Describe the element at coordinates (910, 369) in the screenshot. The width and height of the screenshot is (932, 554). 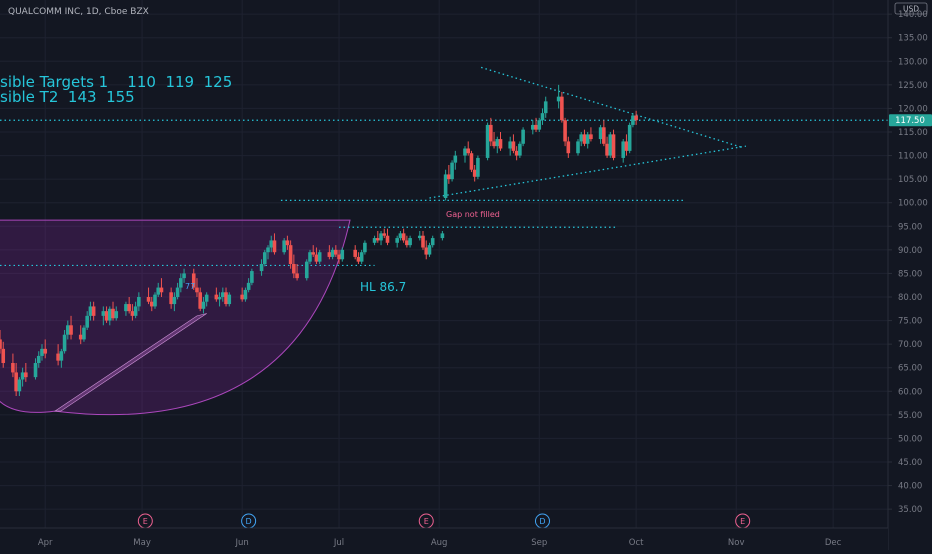
I see `y-tick-label: 65.00` at that location.